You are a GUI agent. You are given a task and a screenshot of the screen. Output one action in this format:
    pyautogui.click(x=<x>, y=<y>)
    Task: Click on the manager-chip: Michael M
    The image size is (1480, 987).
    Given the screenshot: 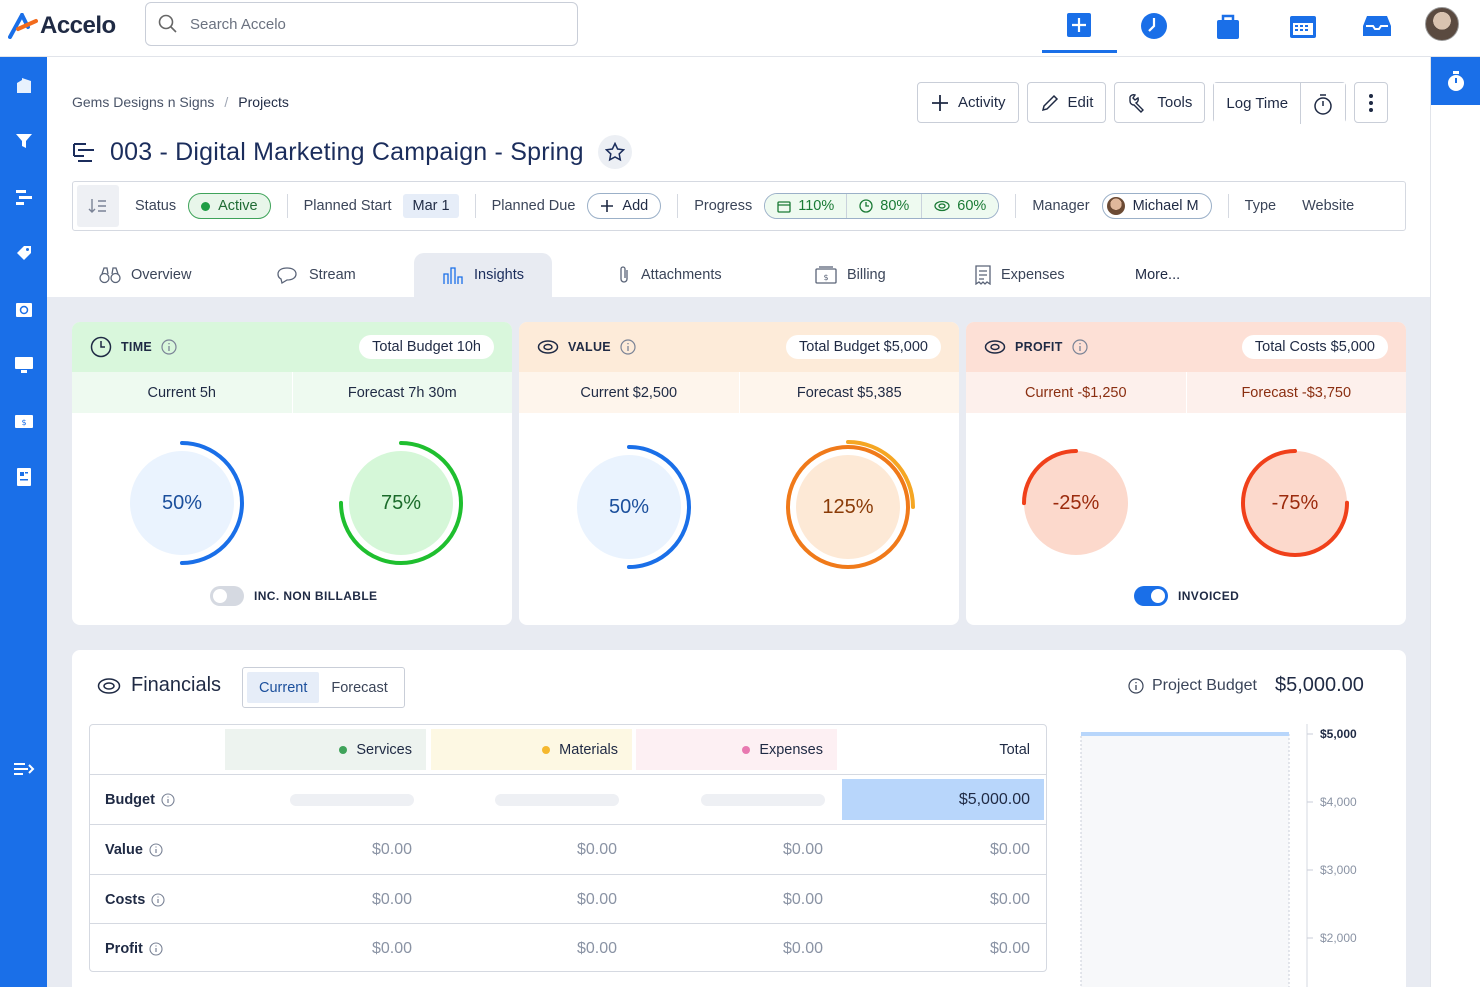 What is the action you would take?
    pyautogui.click(x=1156, y=206)
    